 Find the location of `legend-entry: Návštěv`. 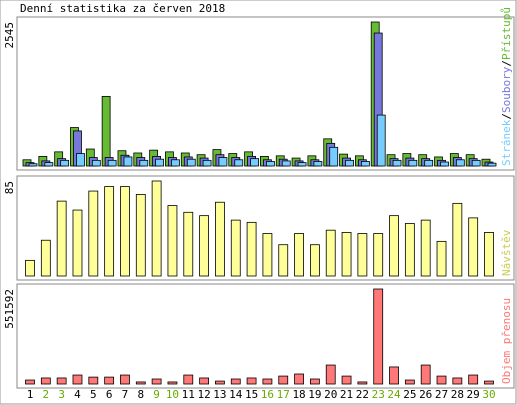

legend-entry: Návštěv is located at coordinates (506, 252).